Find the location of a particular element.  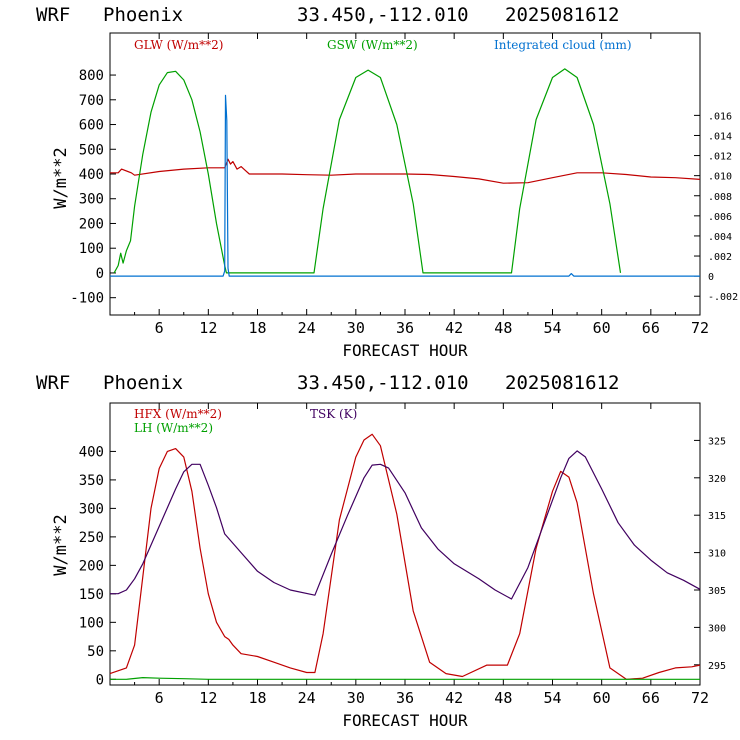

legend-integrated-cloud: Integrated cloud (mm) is located at coordinates (563, 45).